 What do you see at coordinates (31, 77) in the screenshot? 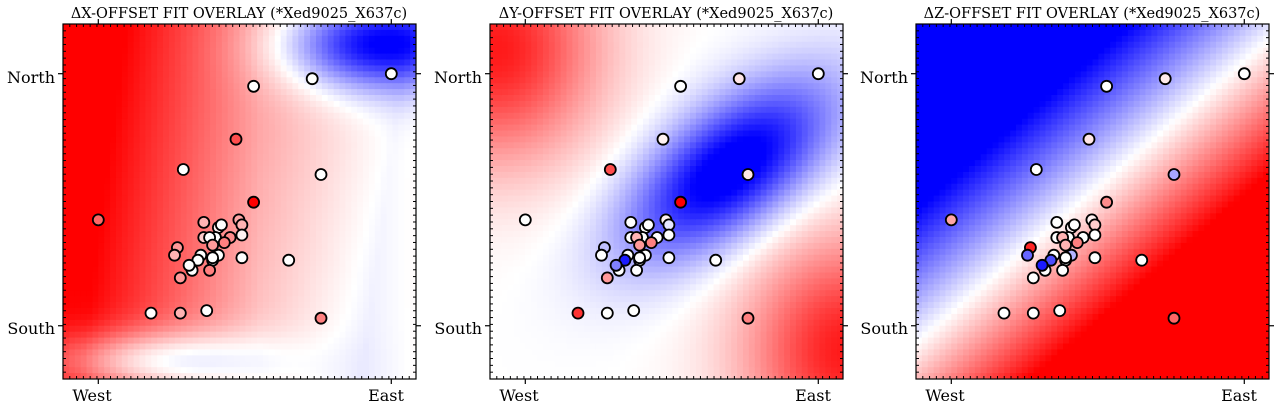
I see `y-tick-north: North` at bounding box center [31, 77].